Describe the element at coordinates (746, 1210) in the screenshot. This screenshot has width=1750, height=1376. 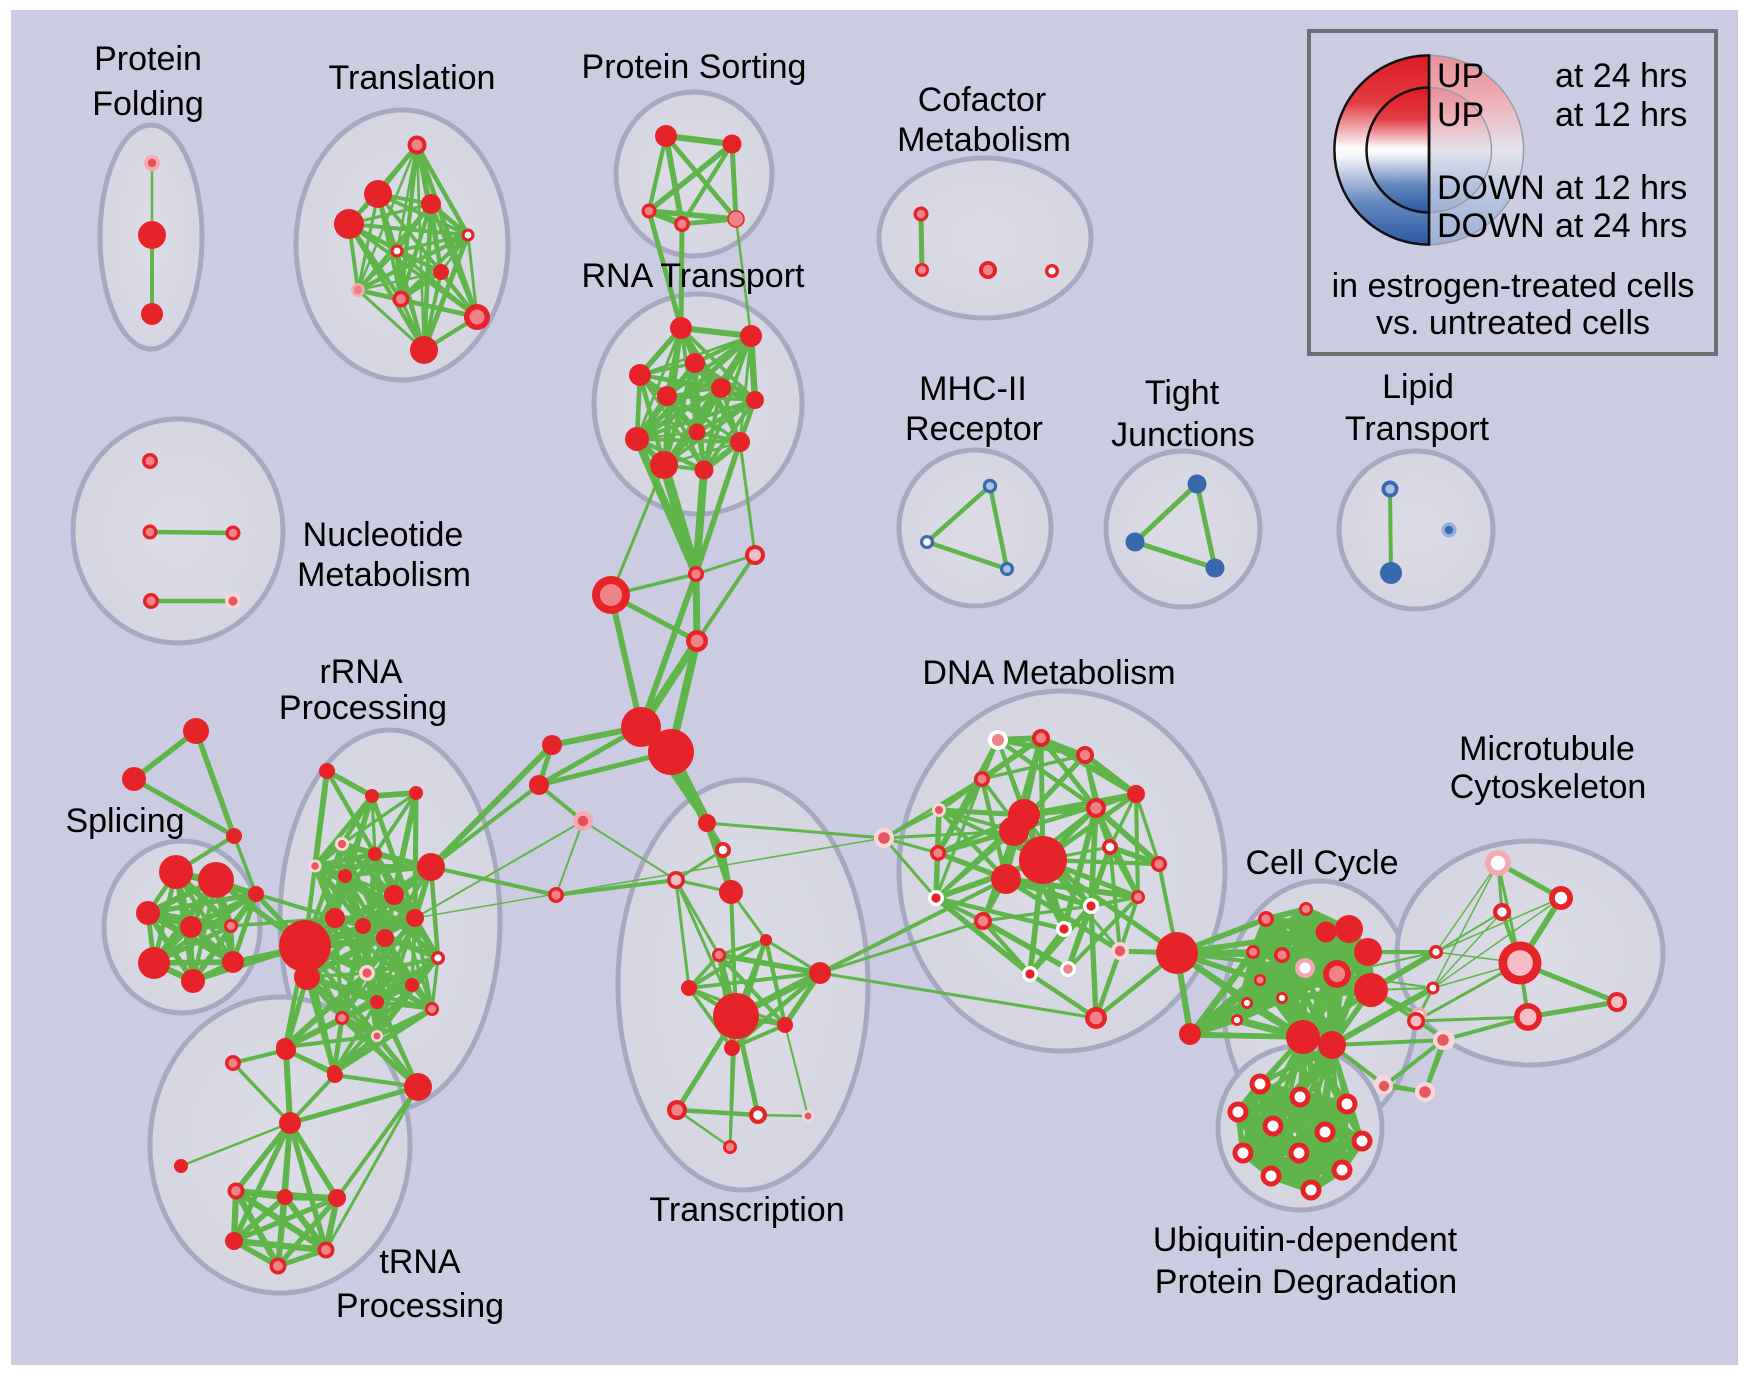
I see `svg-text: Transcription` at that location.